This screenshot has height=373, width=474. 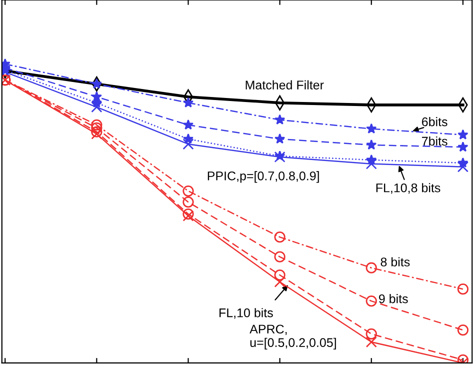 What do you see at coordinates (246, 313) in the screenshot?
I see `annotation: FL,10 bits` at bounding box center [246, 313].